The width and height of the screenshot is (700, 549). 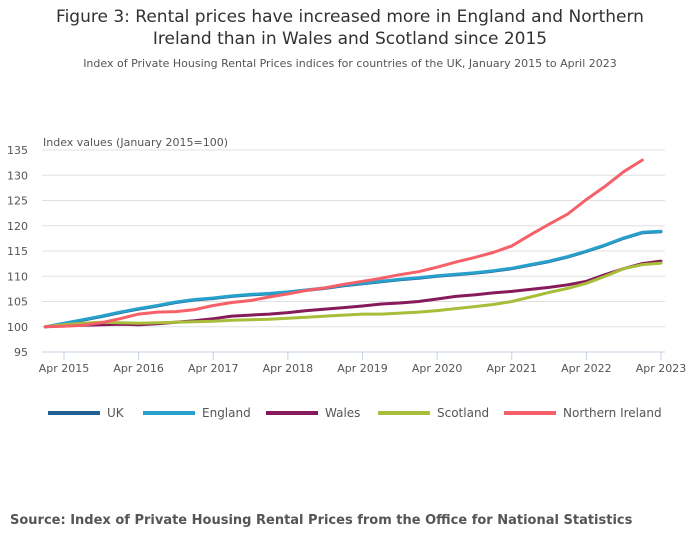 I want to click on y-tick-label: 120, so click(x=17, y=226).